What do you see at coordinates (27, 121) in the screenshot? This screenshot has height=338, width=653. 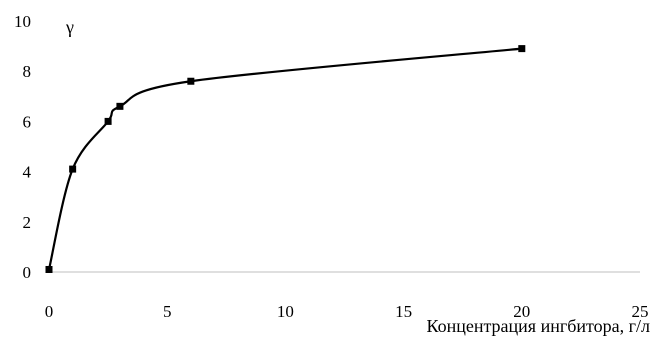 I see `y-tick-label: 6` at bounding box center [27, 121].